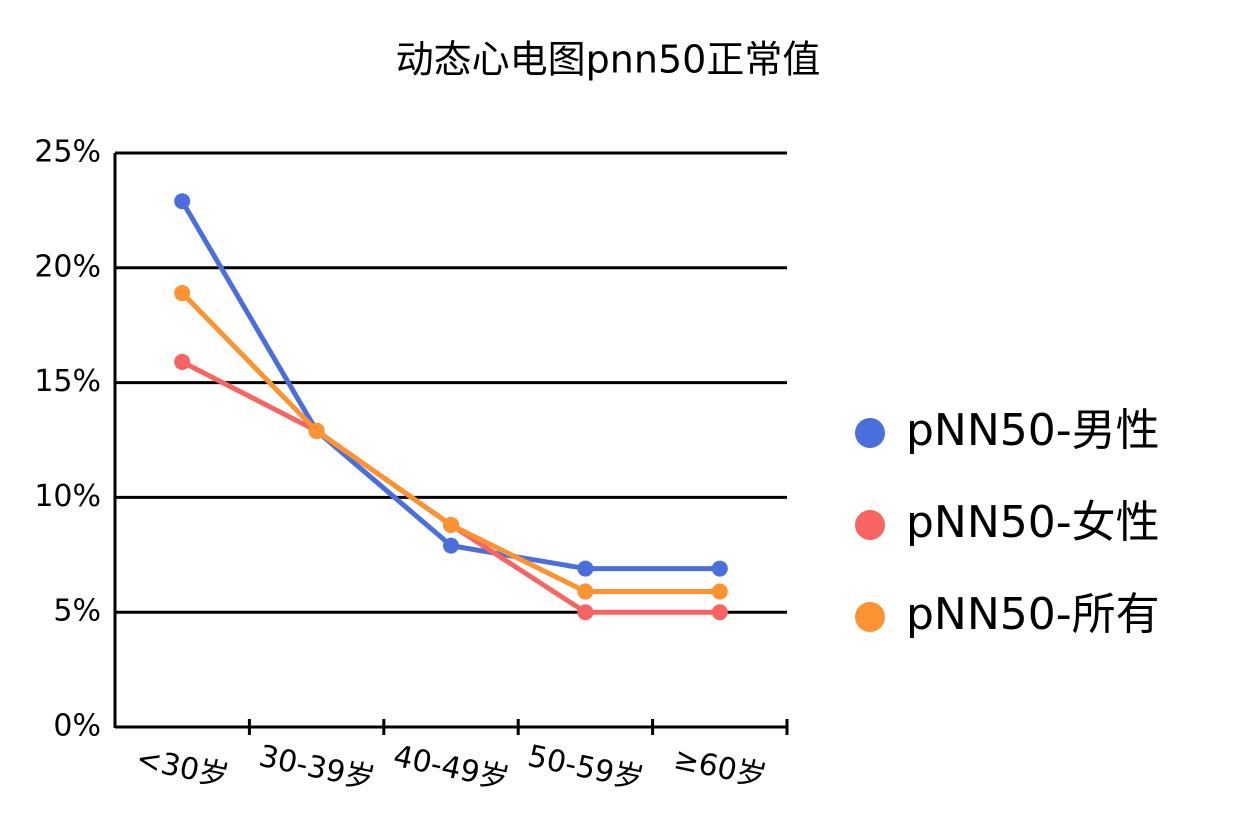 The height and width of the screenshot is (828, 1242). What do you see at coordinates (182, 768) in the screenshot?
I see `x-tick-label: <30岁` at bounding box center [182, 768].